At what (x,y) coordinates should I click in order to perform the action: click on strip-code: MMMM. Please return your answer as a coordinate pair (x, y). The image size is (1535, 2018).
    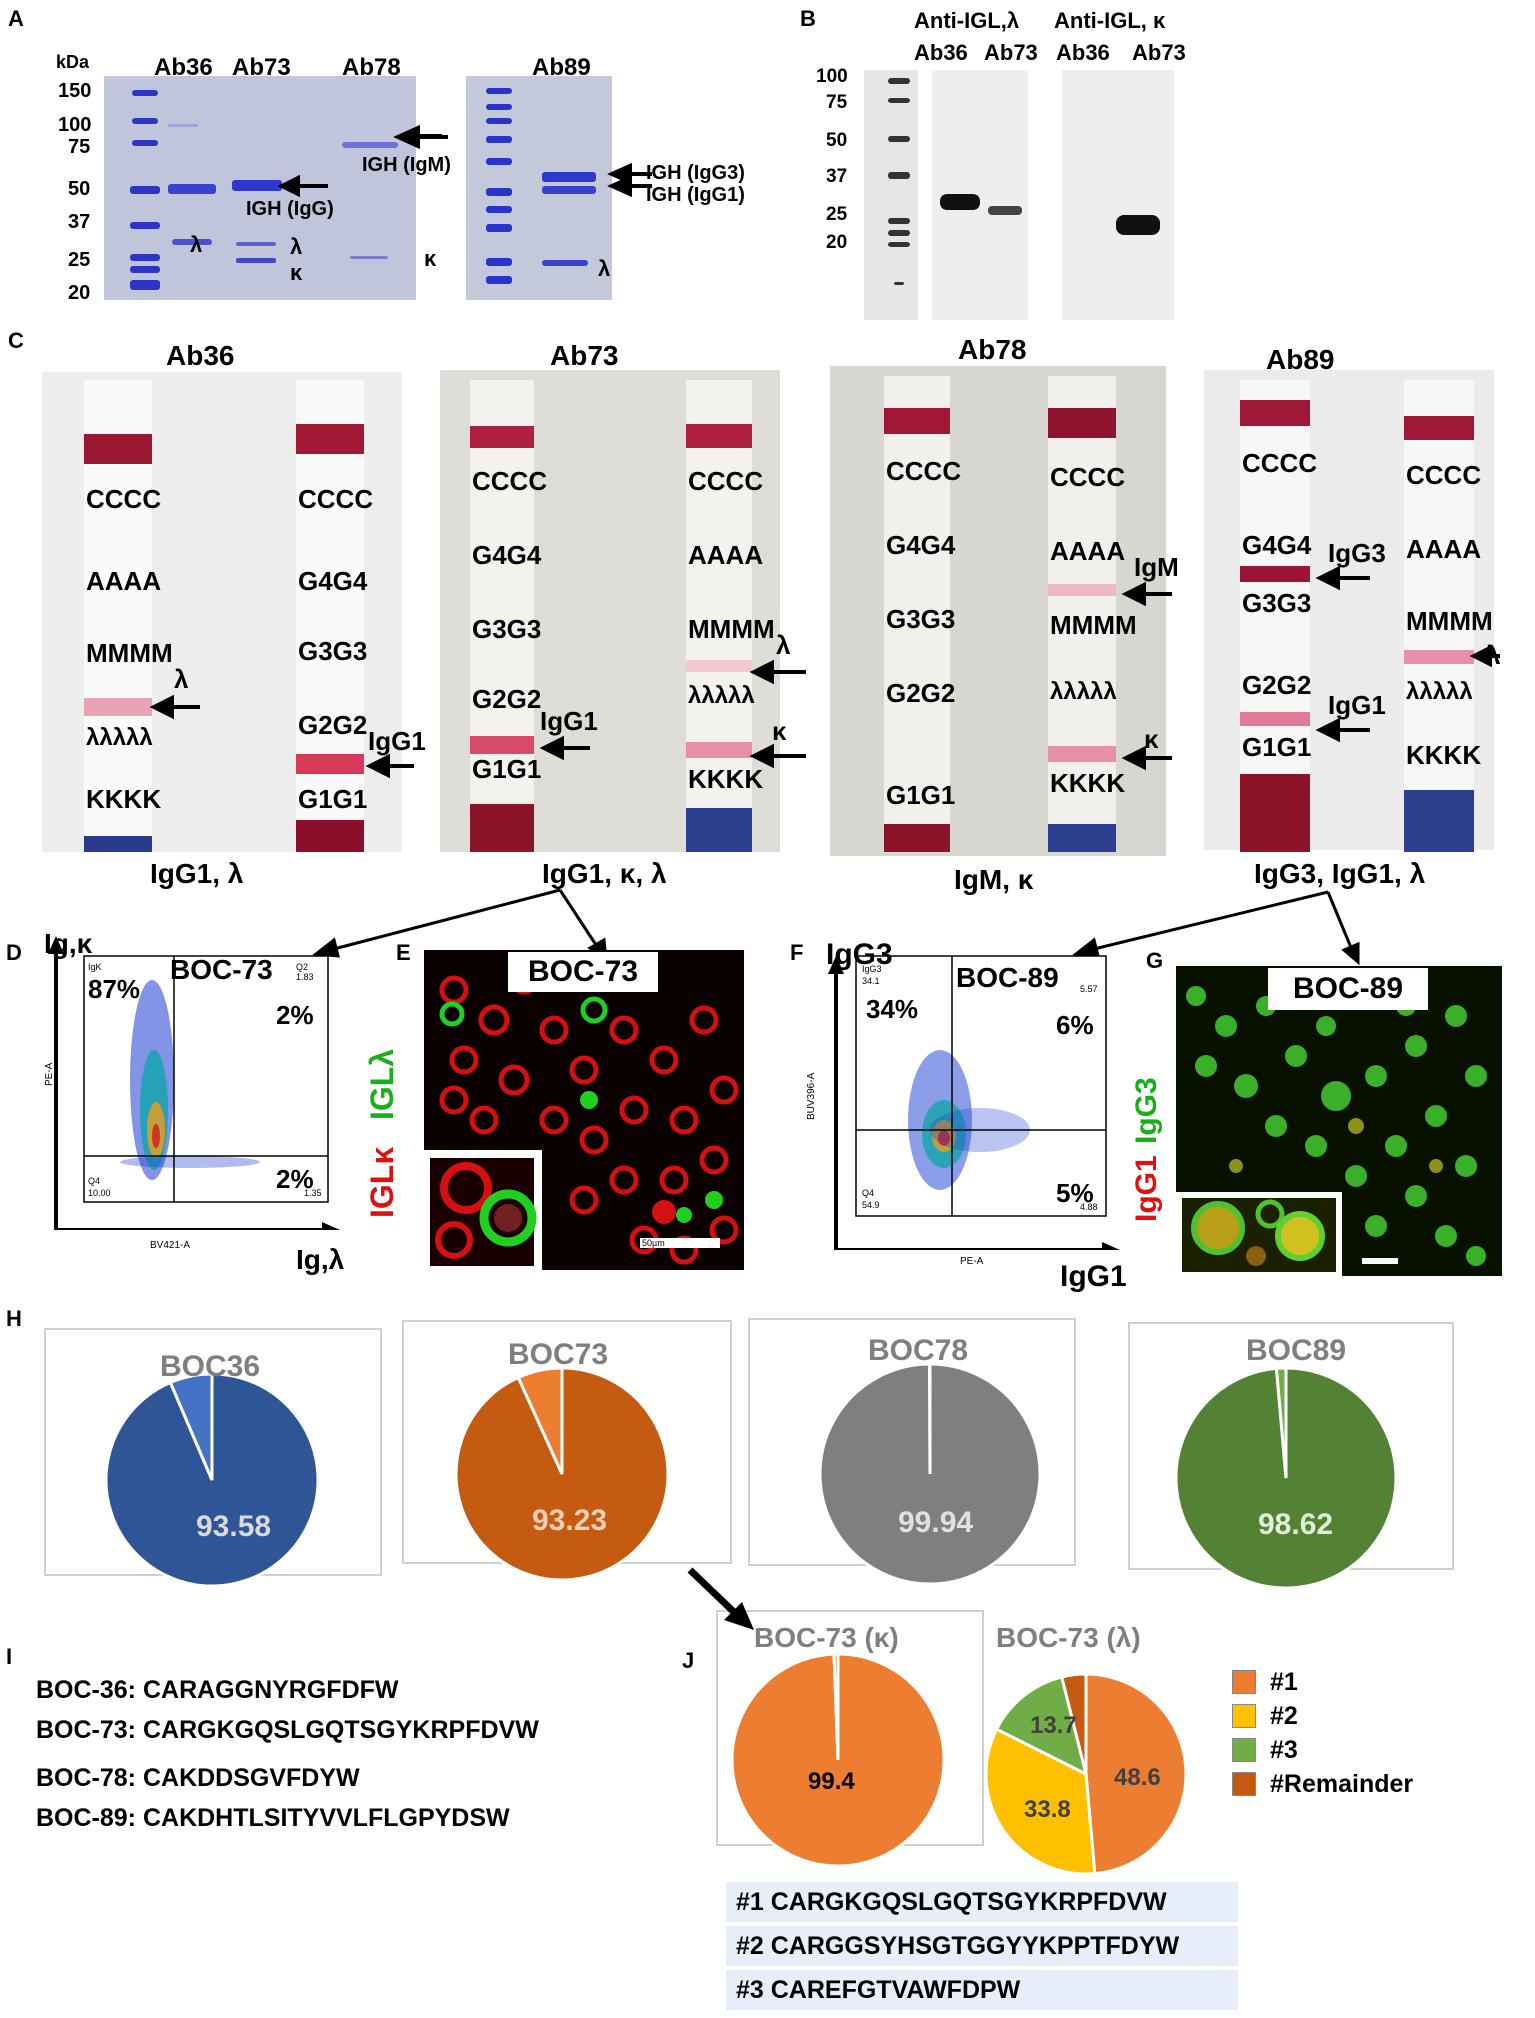
    Looking at the image, I should click on (1093, 625).